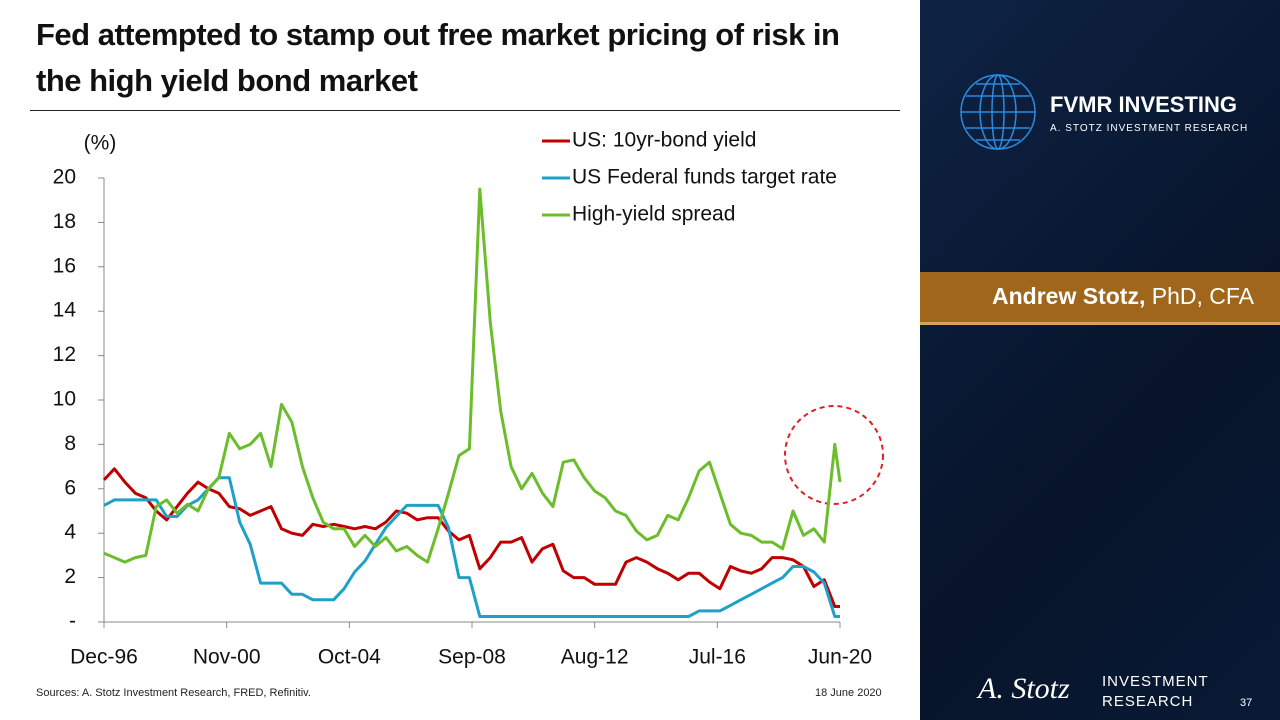 Image resolution: width=1280 pixels, height=720 pixels. Describe the element at coordinates (834, 455) in the screenshot. I see `highlight-circle` at that location.